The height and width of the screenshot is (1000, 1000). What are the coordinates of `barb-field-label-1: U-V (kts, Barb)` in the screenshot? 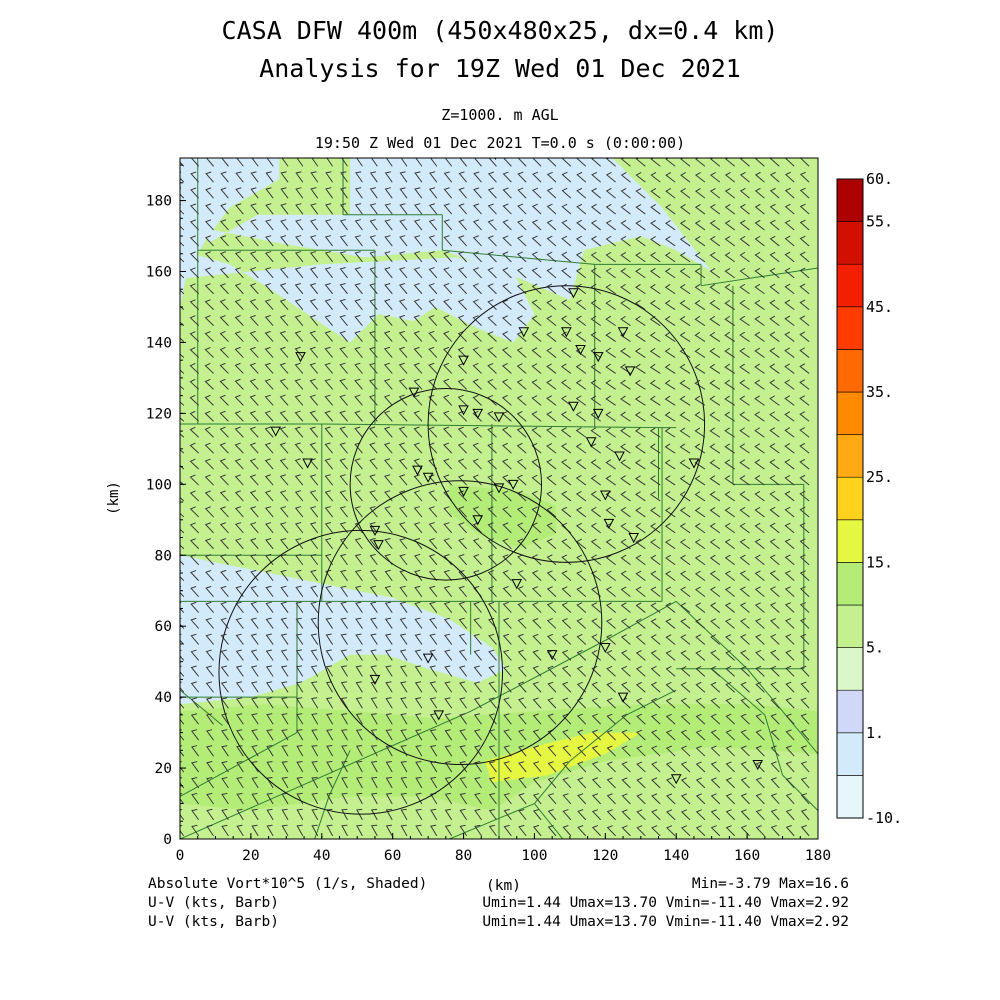 It's located at (213, 903).